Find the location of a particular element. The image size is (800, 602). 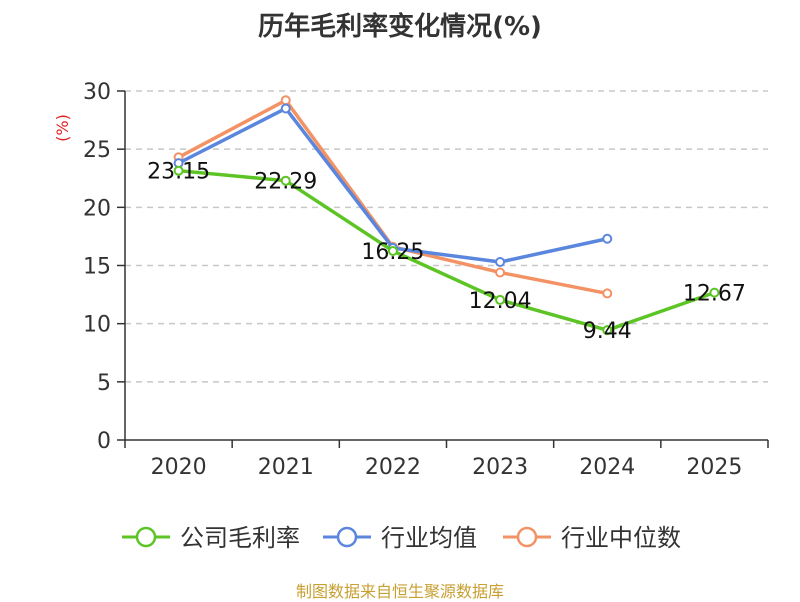

x-axis-ticks: 2020 2021 2022 2023 2024 2025 is located at coordinates (446, 460).